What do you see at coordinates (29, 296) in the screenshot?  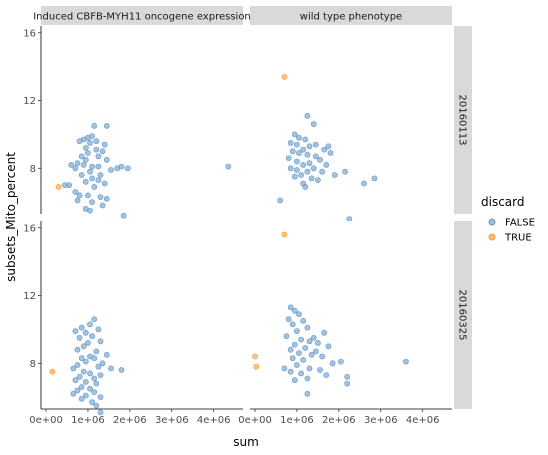 I see `y-tick-label: 12` at bounding box center [29, 296].